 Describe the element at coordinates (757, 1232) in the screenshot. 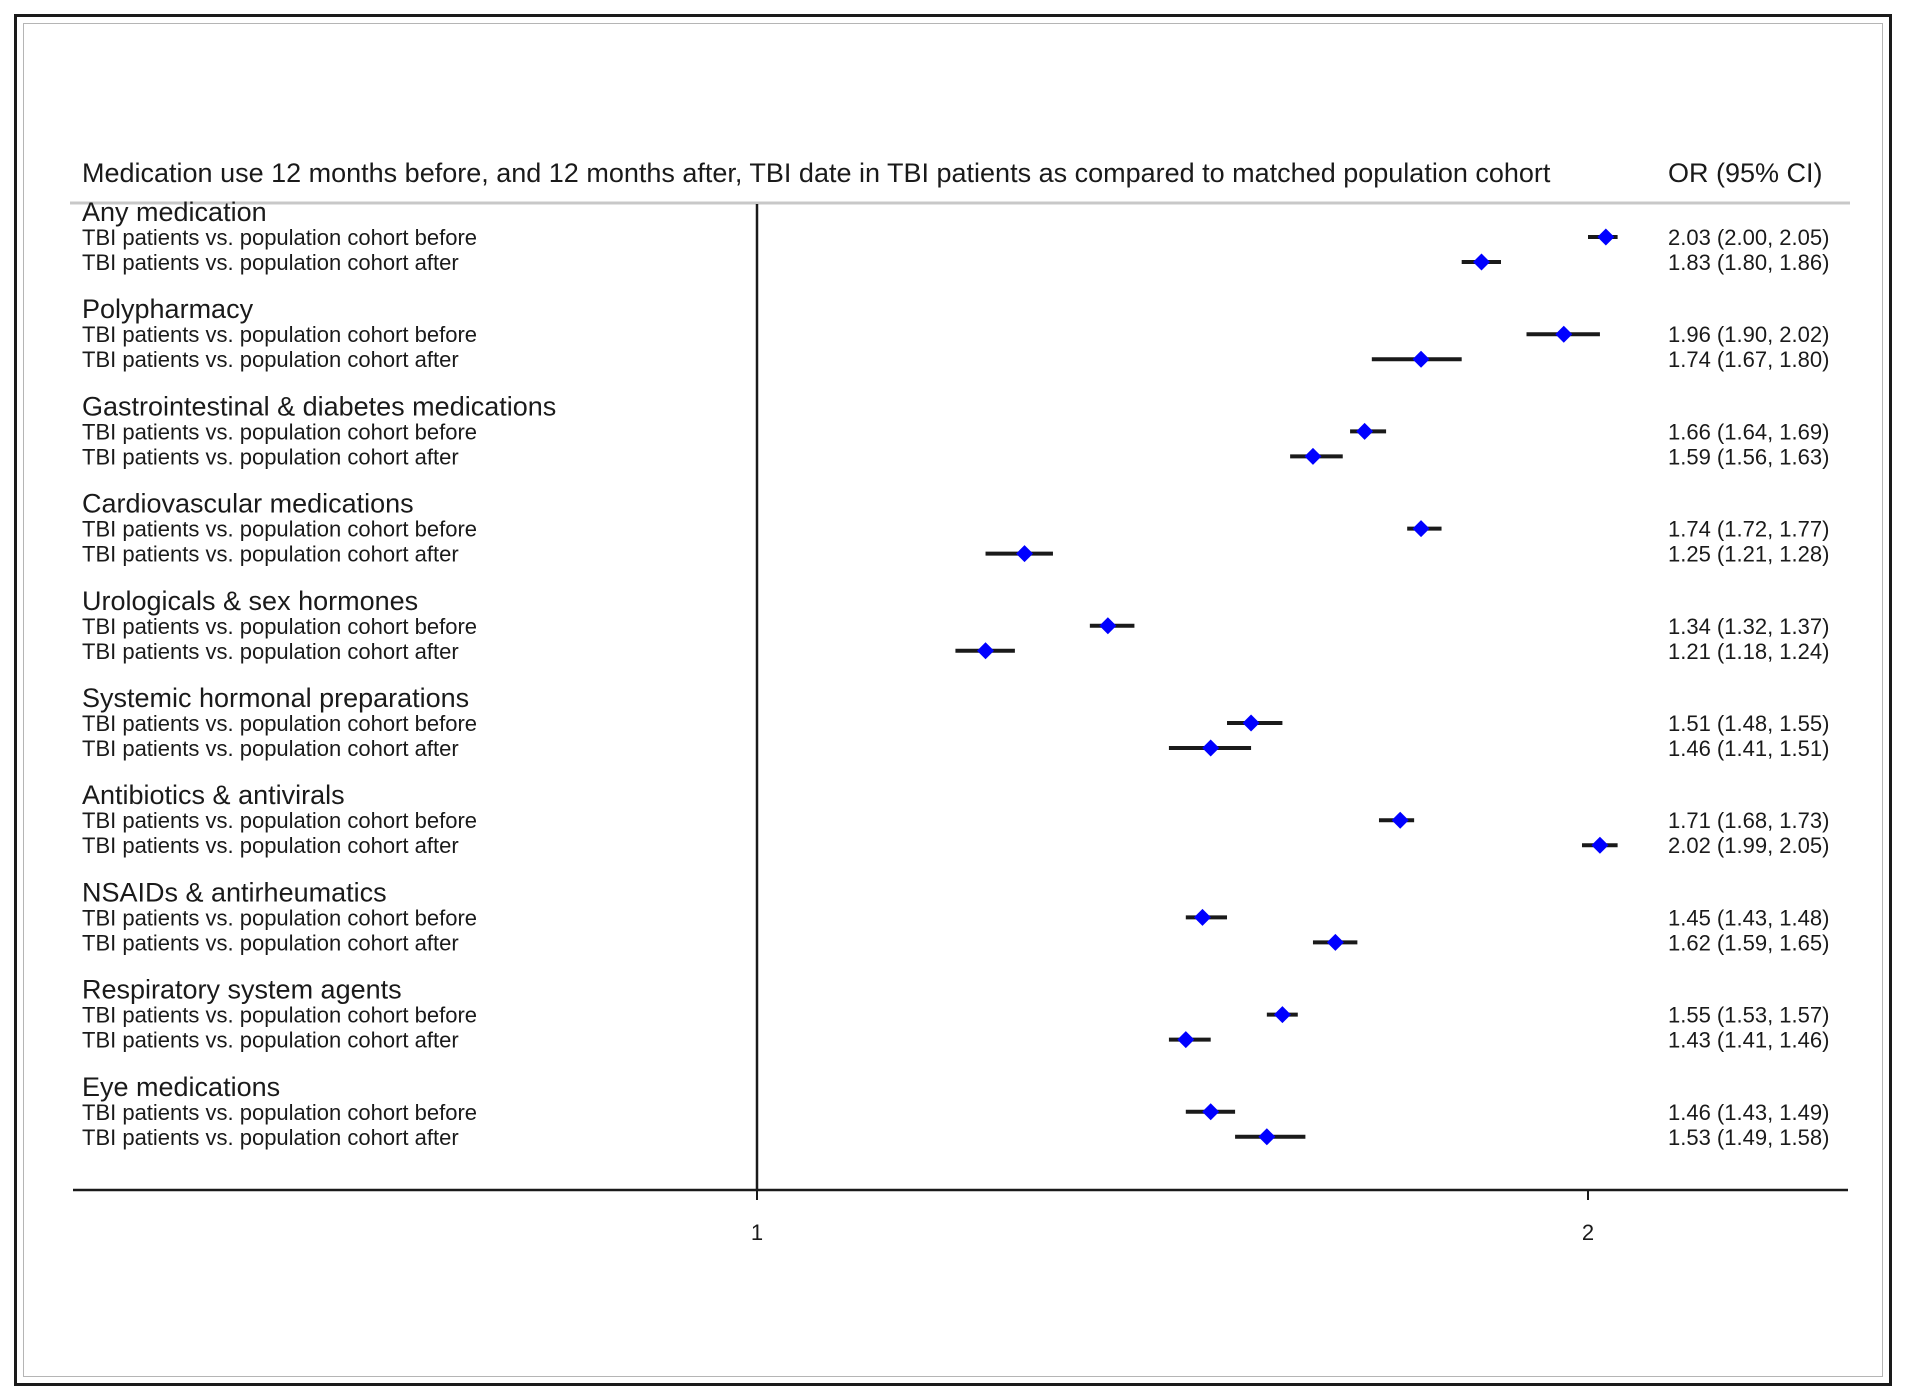

I see `x-tick-label: 1` at that location.